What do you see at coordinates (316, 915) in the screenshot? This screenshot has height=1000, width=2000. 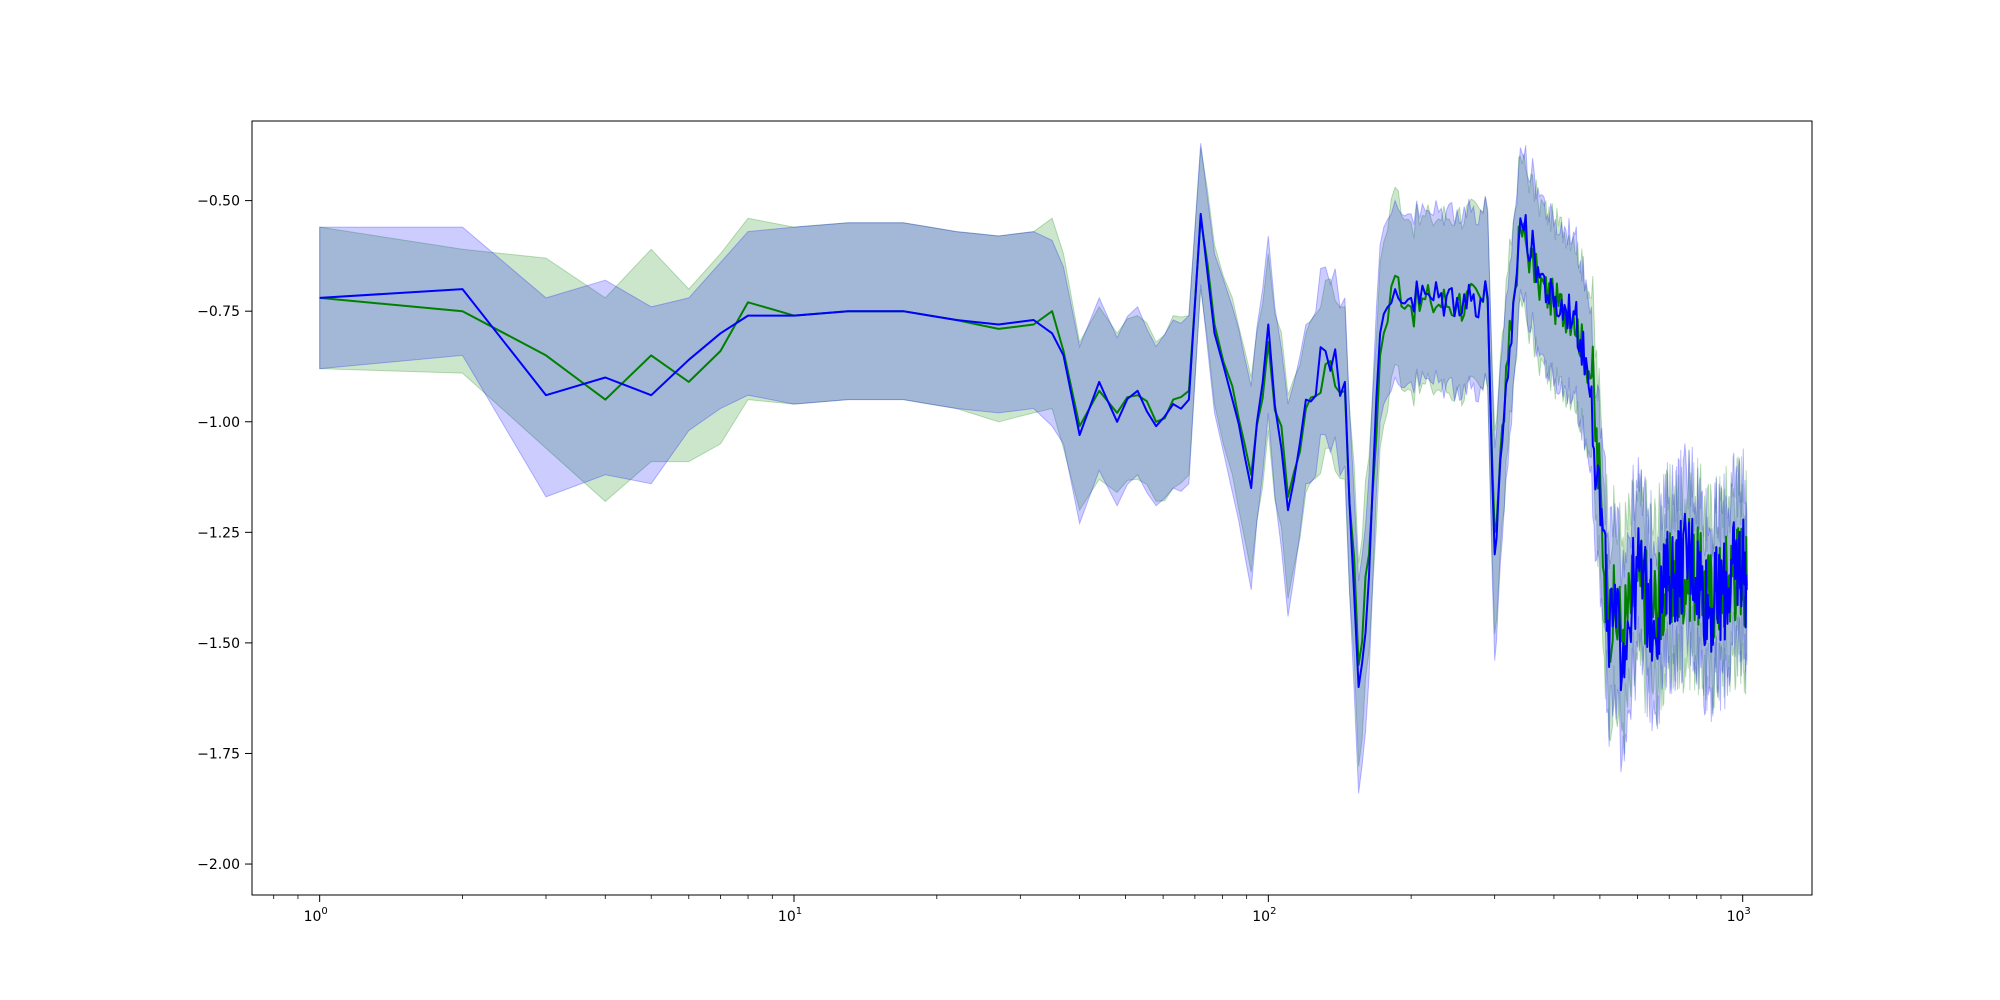 I see `x-tick-label: 10⁰` at bounding box center [316, 915].